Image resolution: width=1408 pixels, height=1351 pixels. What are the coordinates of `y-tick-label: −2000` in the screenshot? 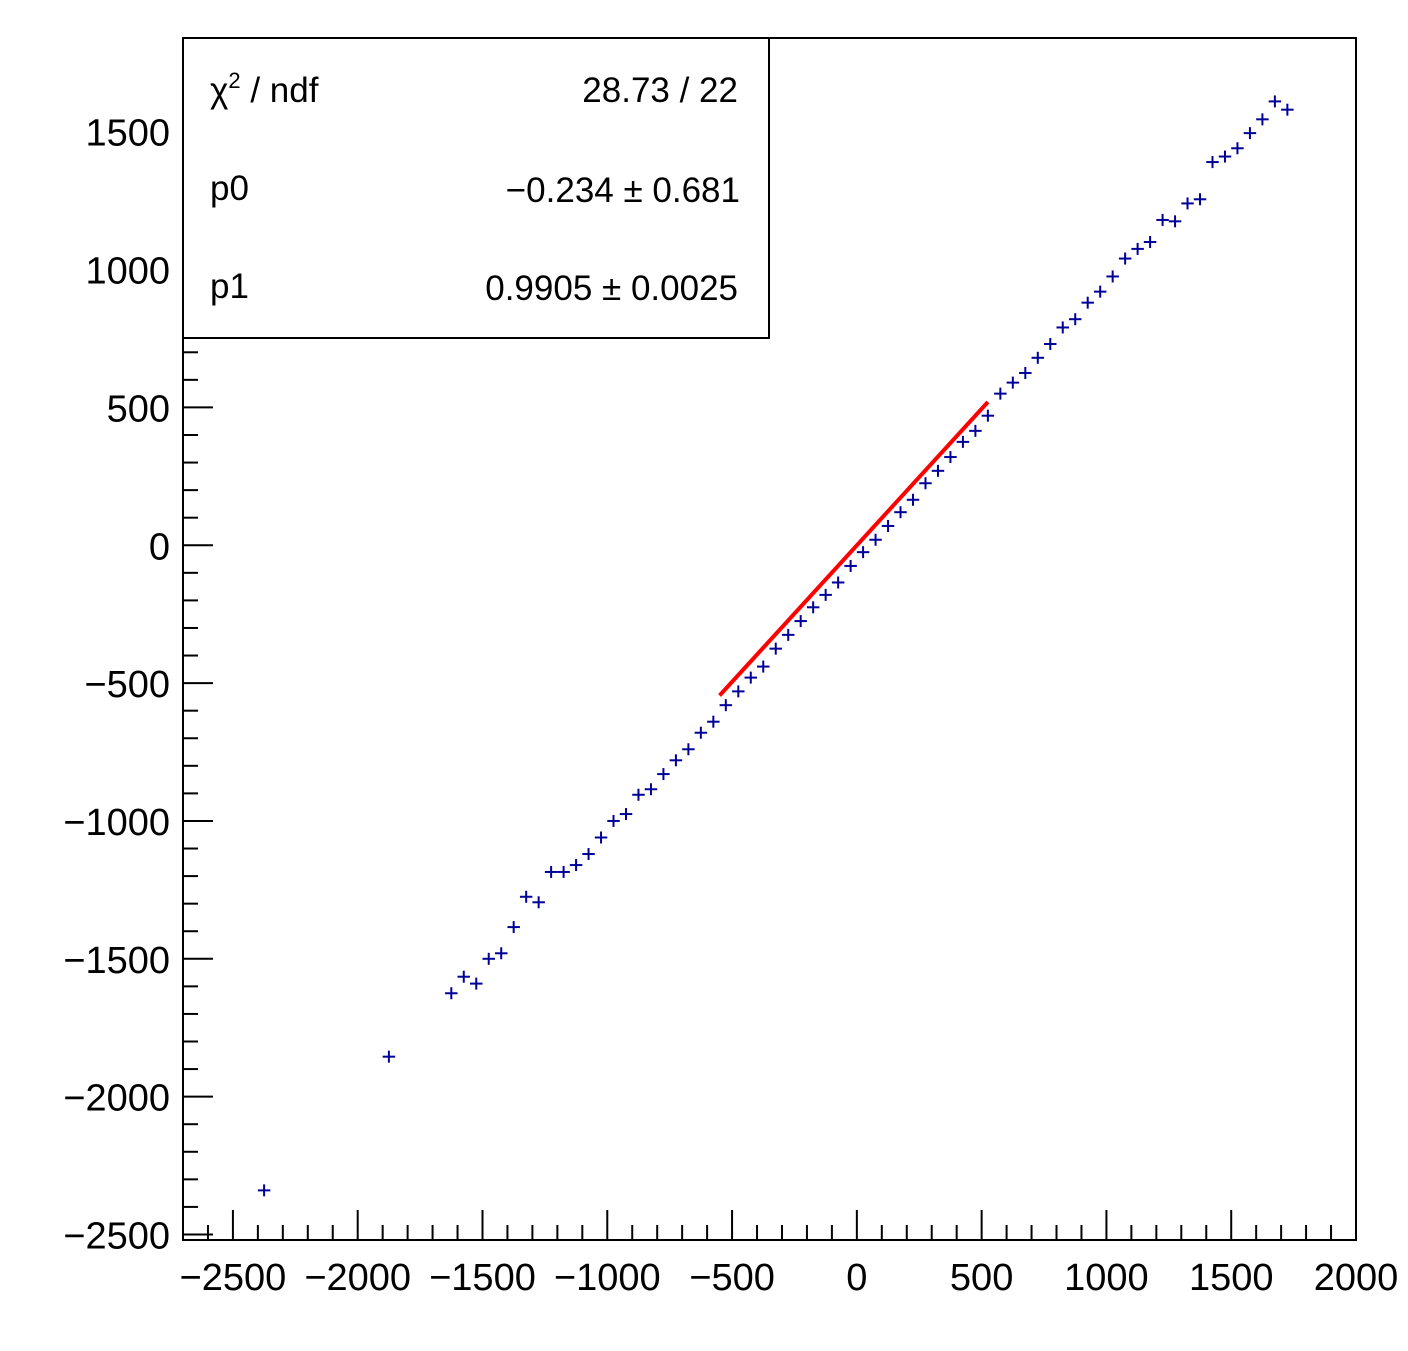 It's located at (116, 1099).